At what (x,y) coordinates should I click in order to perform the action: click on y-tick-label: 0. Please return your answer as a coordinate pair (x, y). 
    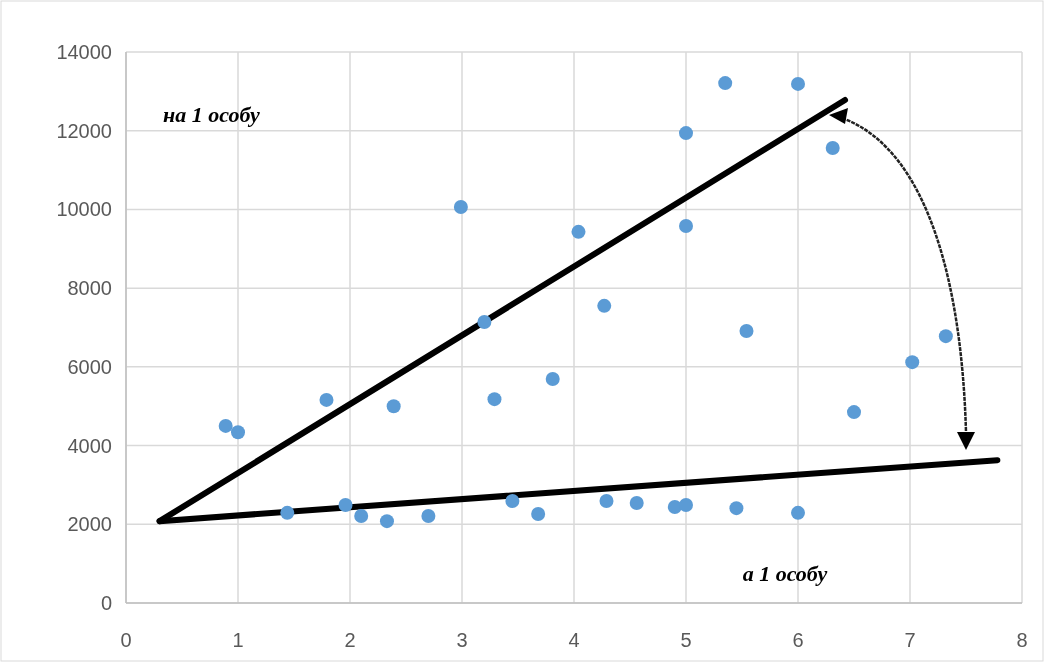
    Looking at the image, I should click on (106, 603).